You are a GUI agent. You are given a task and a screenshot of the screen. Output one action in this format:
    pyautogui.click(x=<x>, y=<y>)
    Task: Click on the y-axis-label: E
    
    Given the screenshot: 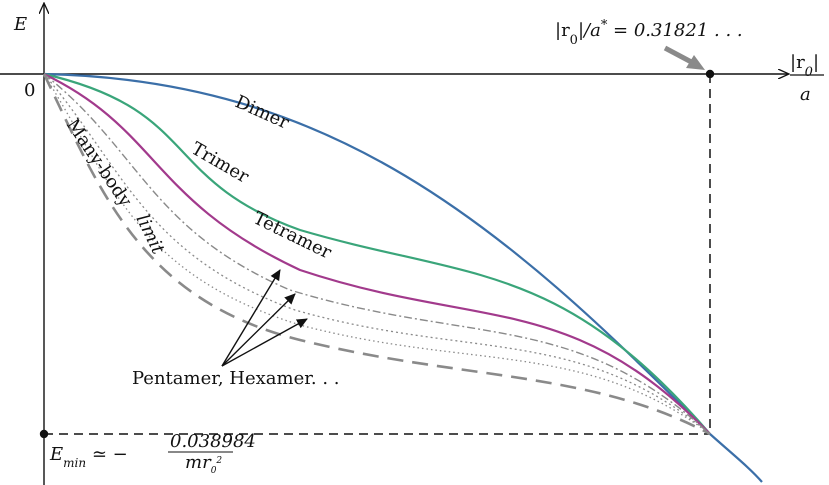 What is the action you would take?
    pyautogui.click(x=20, y=24)
    